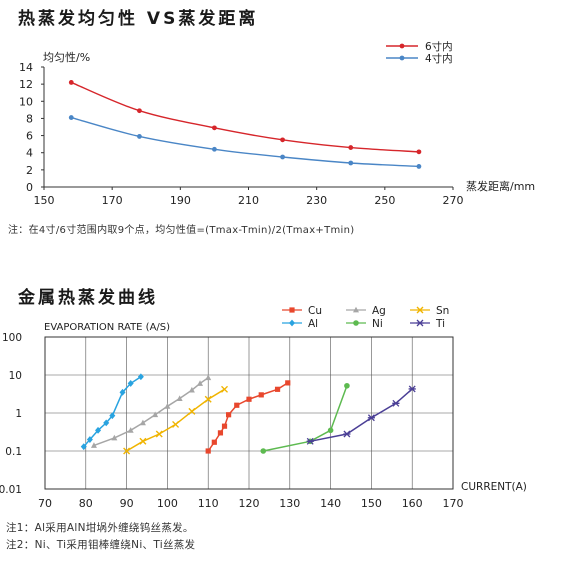 This screenshot has width=561, height=564. I want to click on y-axis-title: EVAPORATION RATE (A/S), so click(107, 327).